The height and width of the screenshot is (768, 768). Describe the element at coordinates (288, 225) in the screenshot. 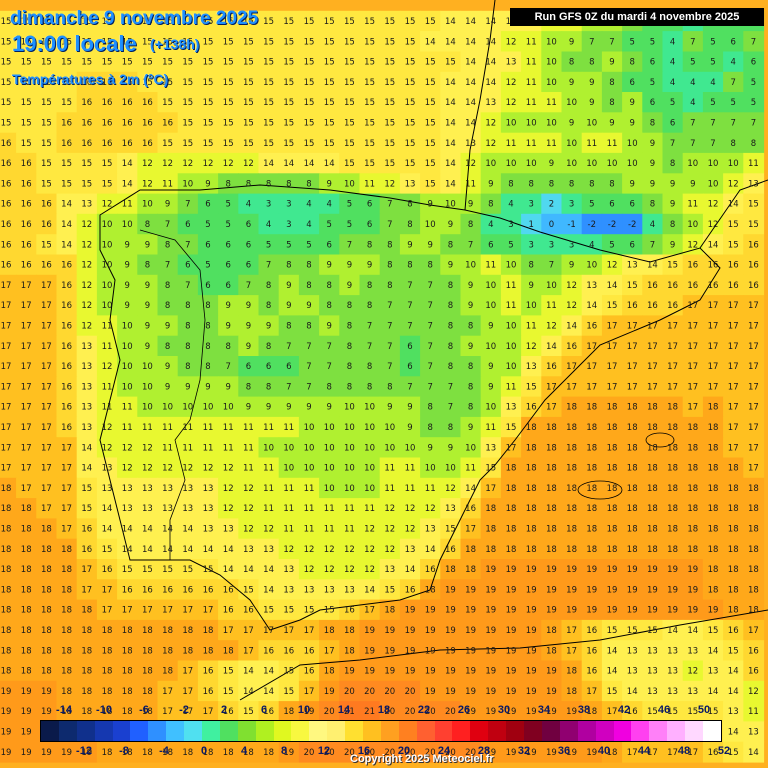

I see `temperature-value: 3` at that location.